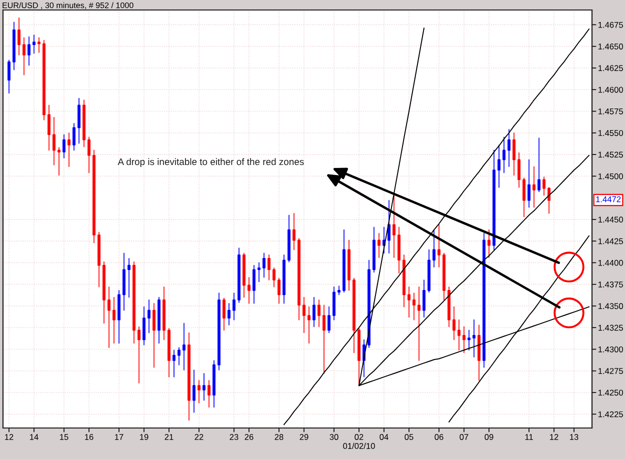 The height and width of the screenshot is (459, 625). What do you see at coordinates (359, 441) in the screenshot?
I see `x-tick-label: 02 01/02/10` at bounding box center [359, 441].